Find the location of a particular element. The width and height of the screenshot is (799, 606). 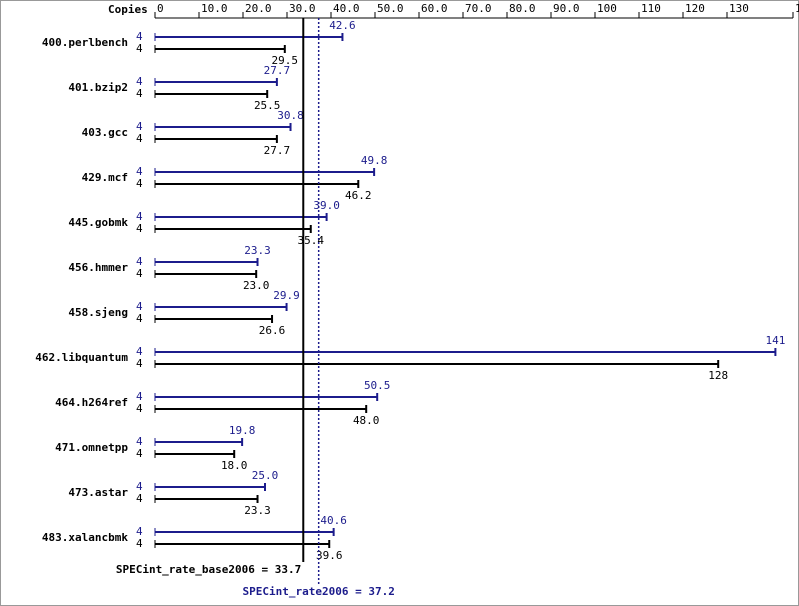

value-label: 141 is located at coordinates (775, 340).